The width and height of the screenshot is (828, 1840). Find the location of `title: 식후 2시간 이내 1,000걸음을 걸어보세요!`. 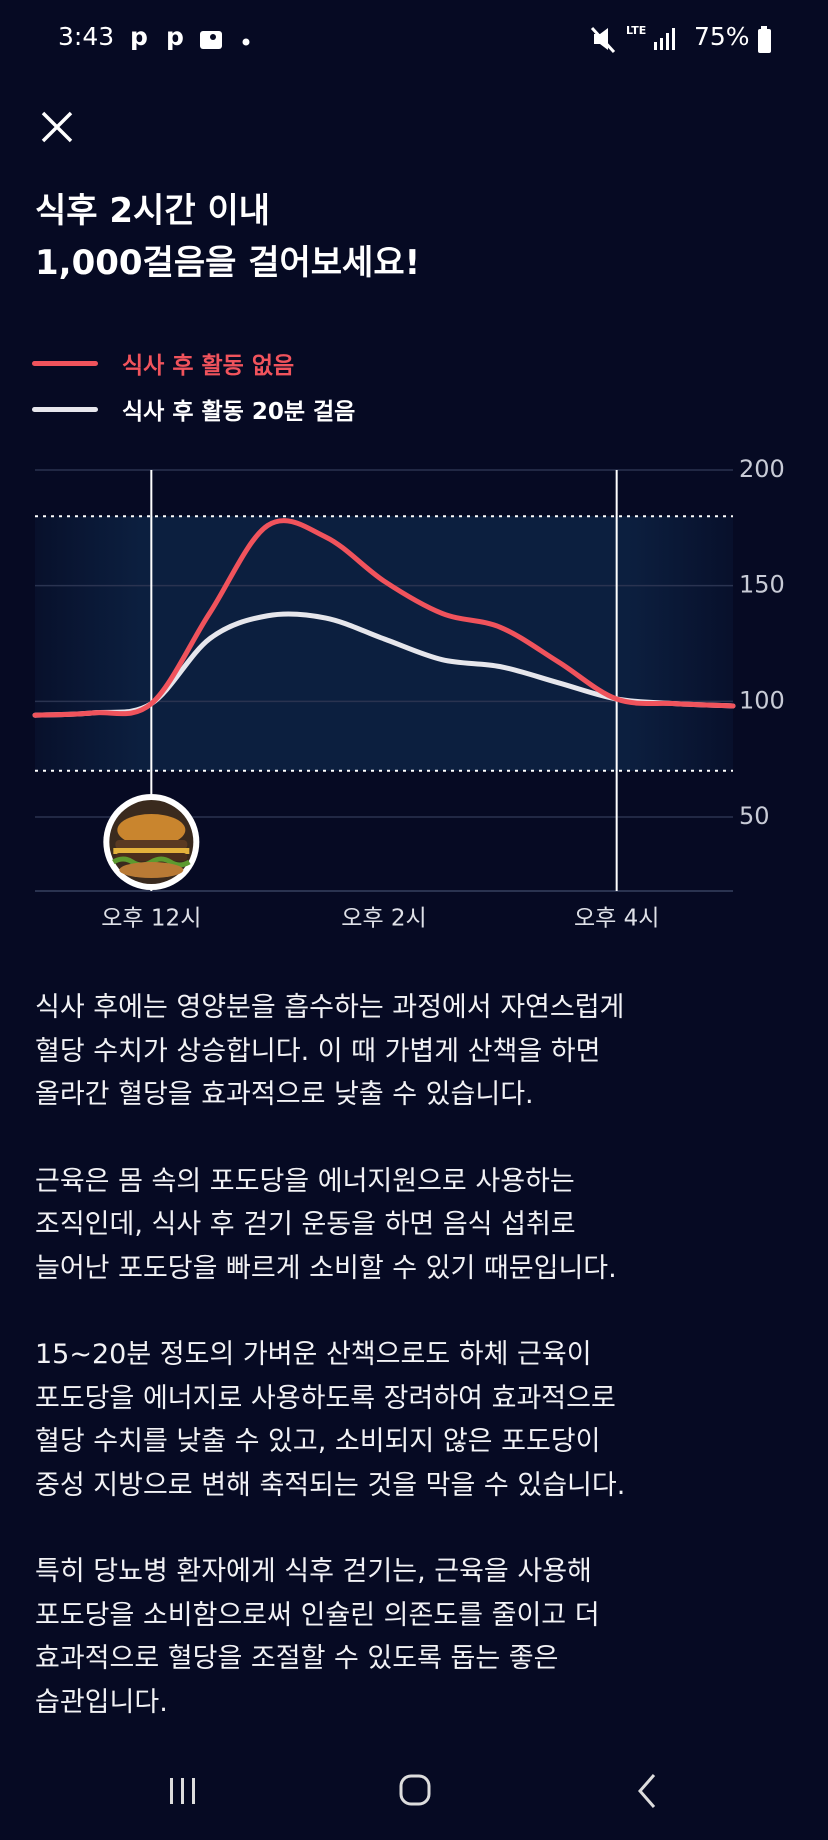

title: 식후 2시간 이내 1,000걸음을 걸어보세요! is located at coordinates (227, 237).